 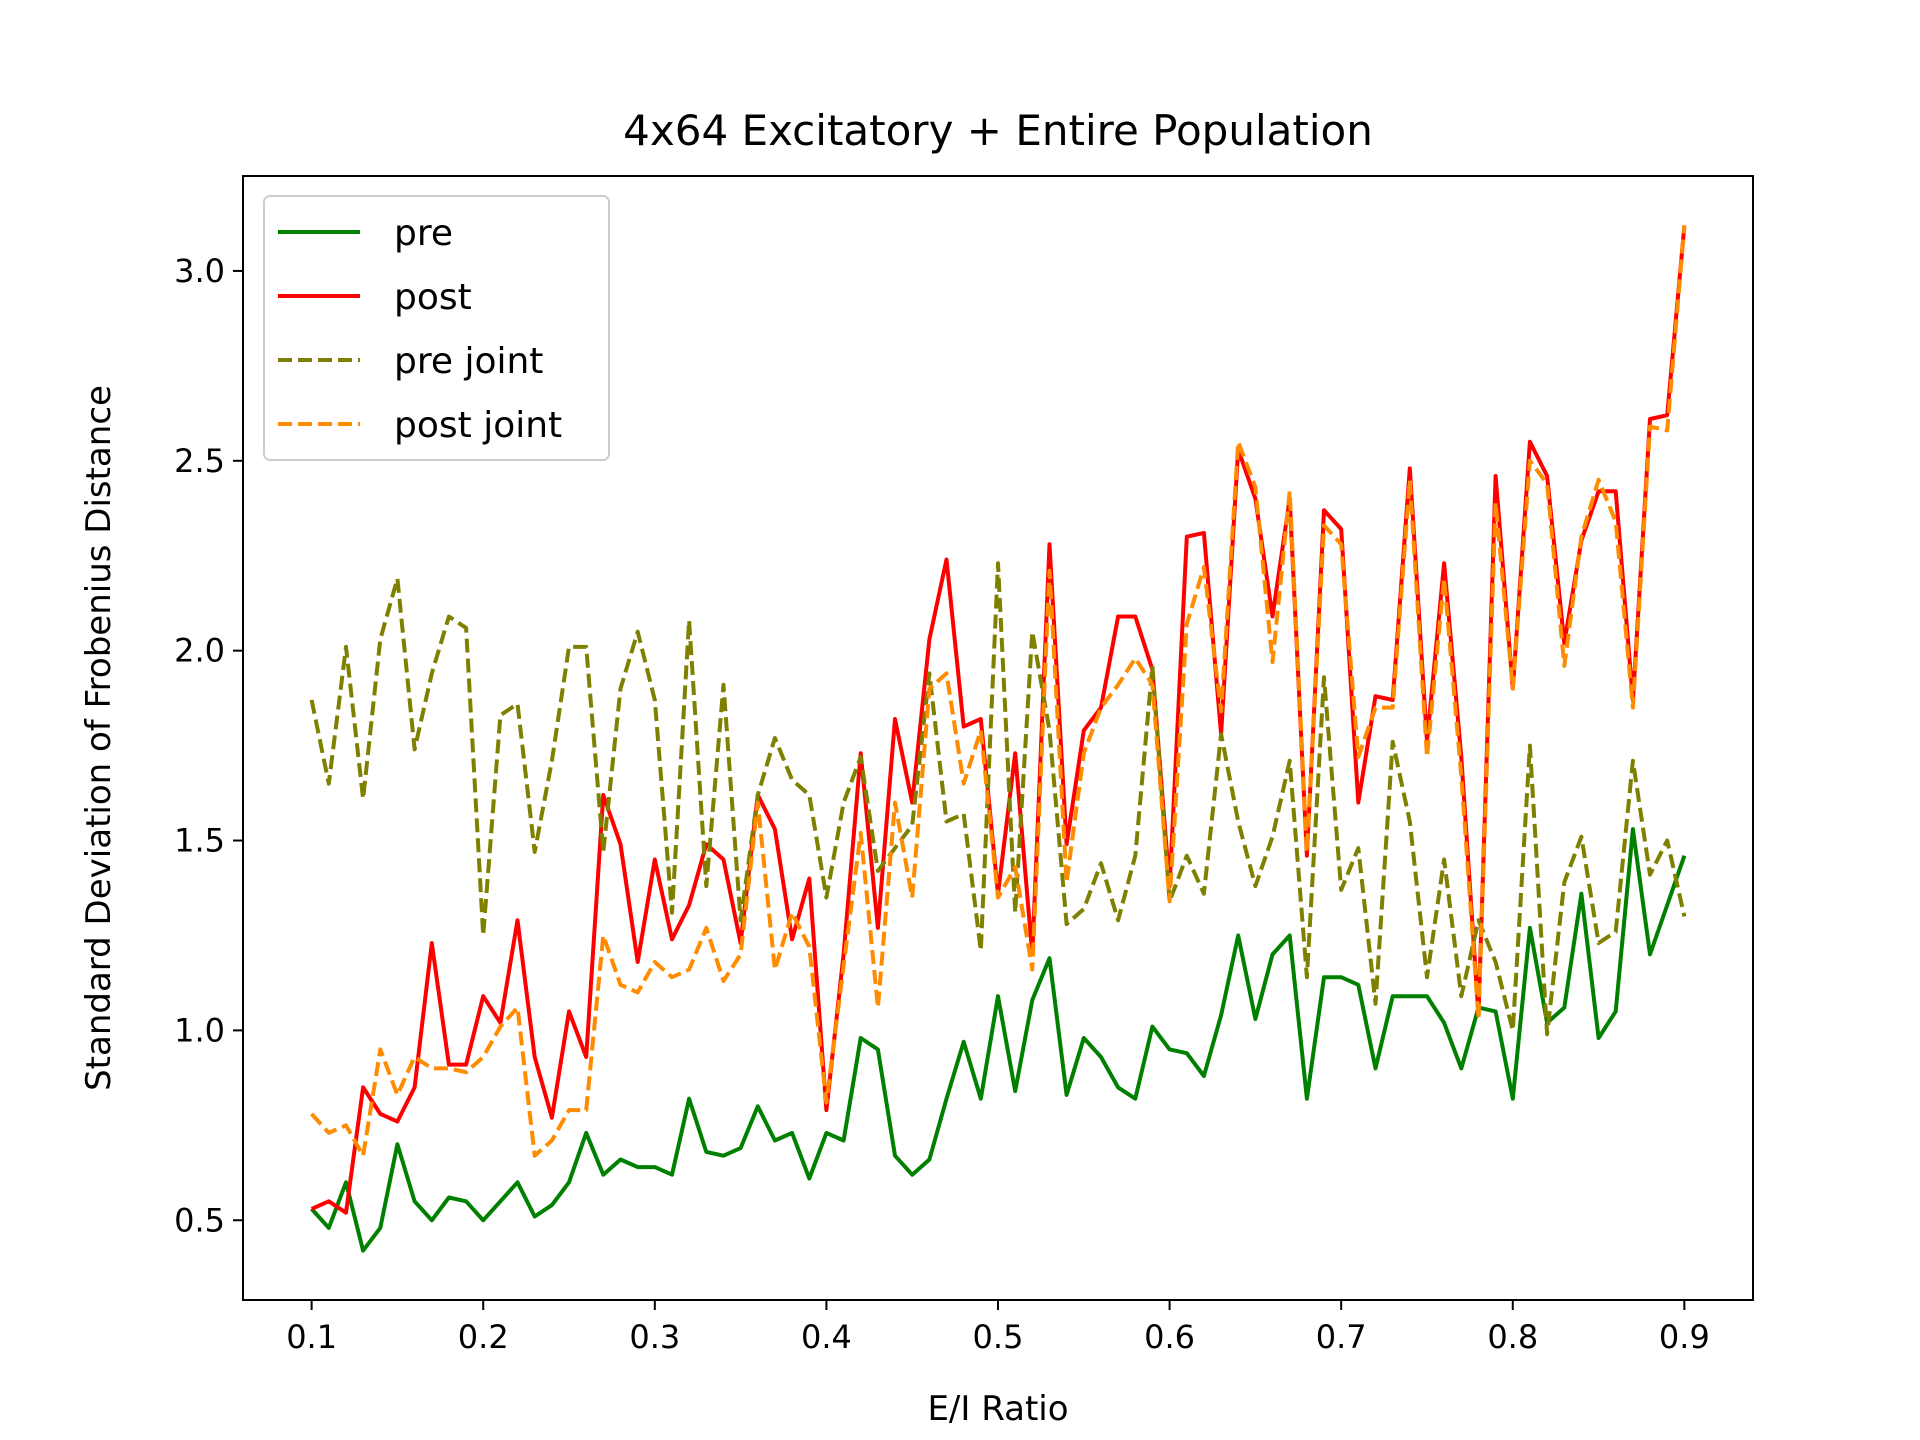 What do you see at coordinates (208, 745) in the screenshot?
I see `y-axis: 0.5 1.0 1.5 2.0 2.5 3.0` at bounding box center [208, 745].